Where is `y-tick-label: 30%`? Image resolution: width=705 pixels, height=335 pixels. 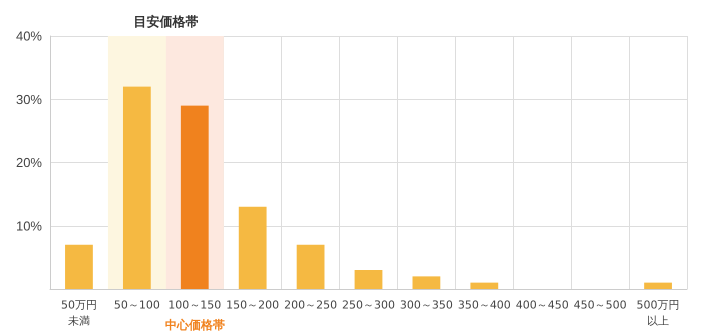 y-tick-label: 30% is located at coordinates (29, 99).